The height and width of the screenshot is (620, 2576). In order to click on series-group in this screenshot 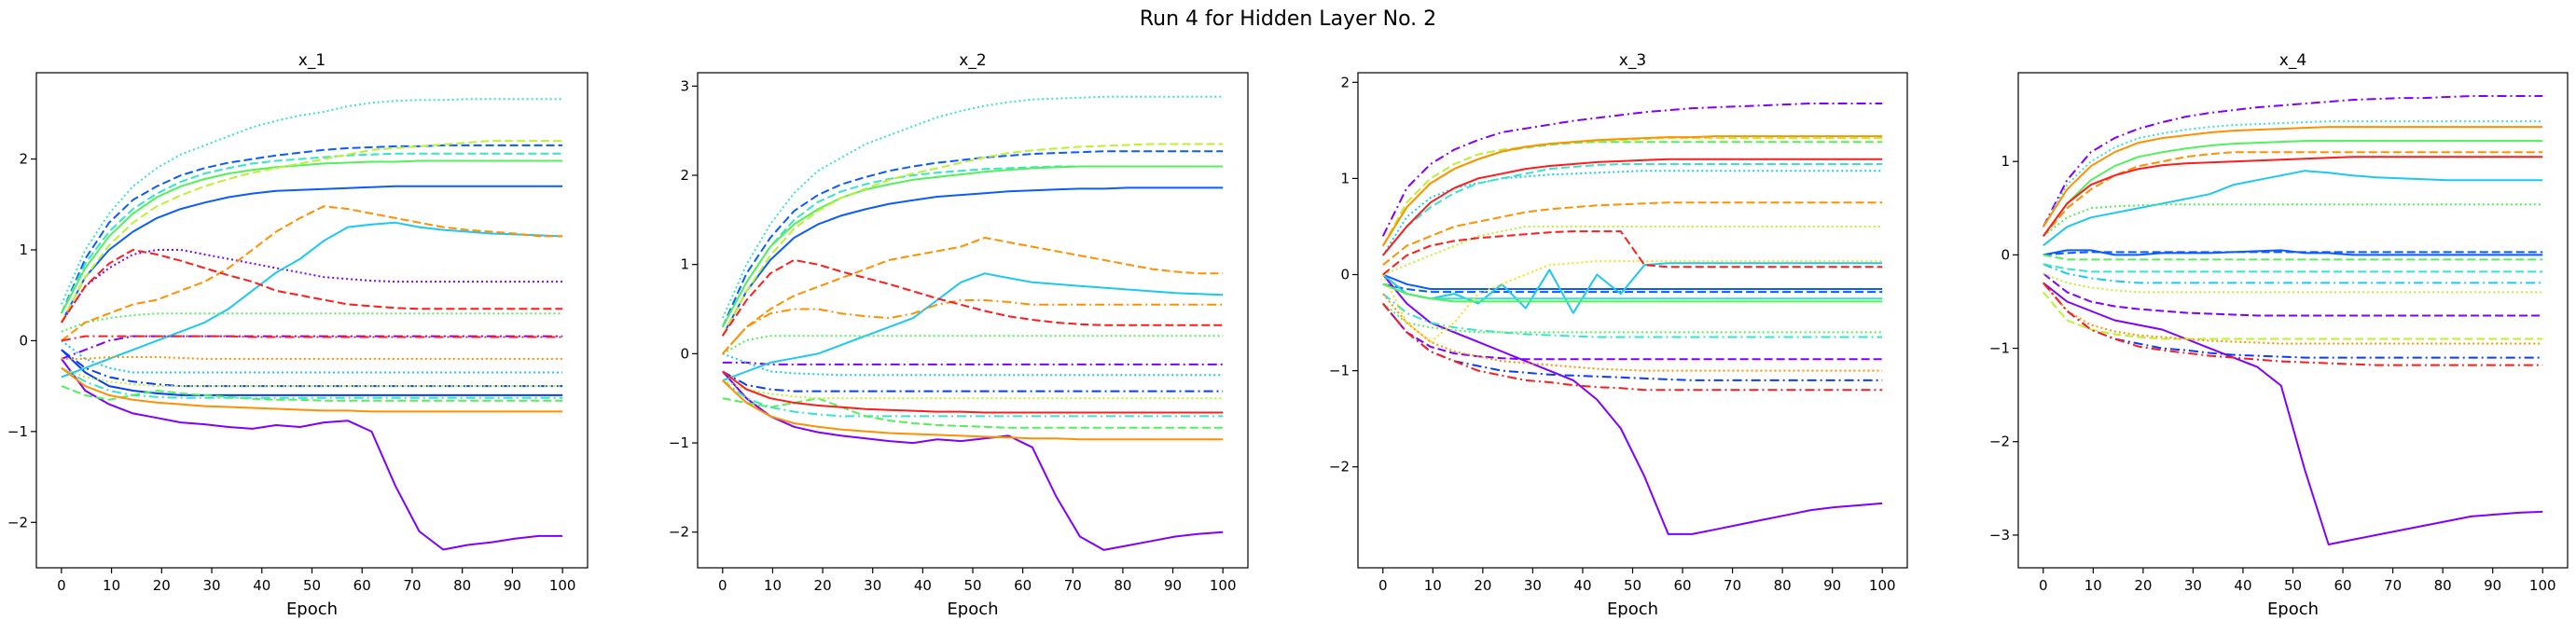, I will do `click(1632, 319)`.